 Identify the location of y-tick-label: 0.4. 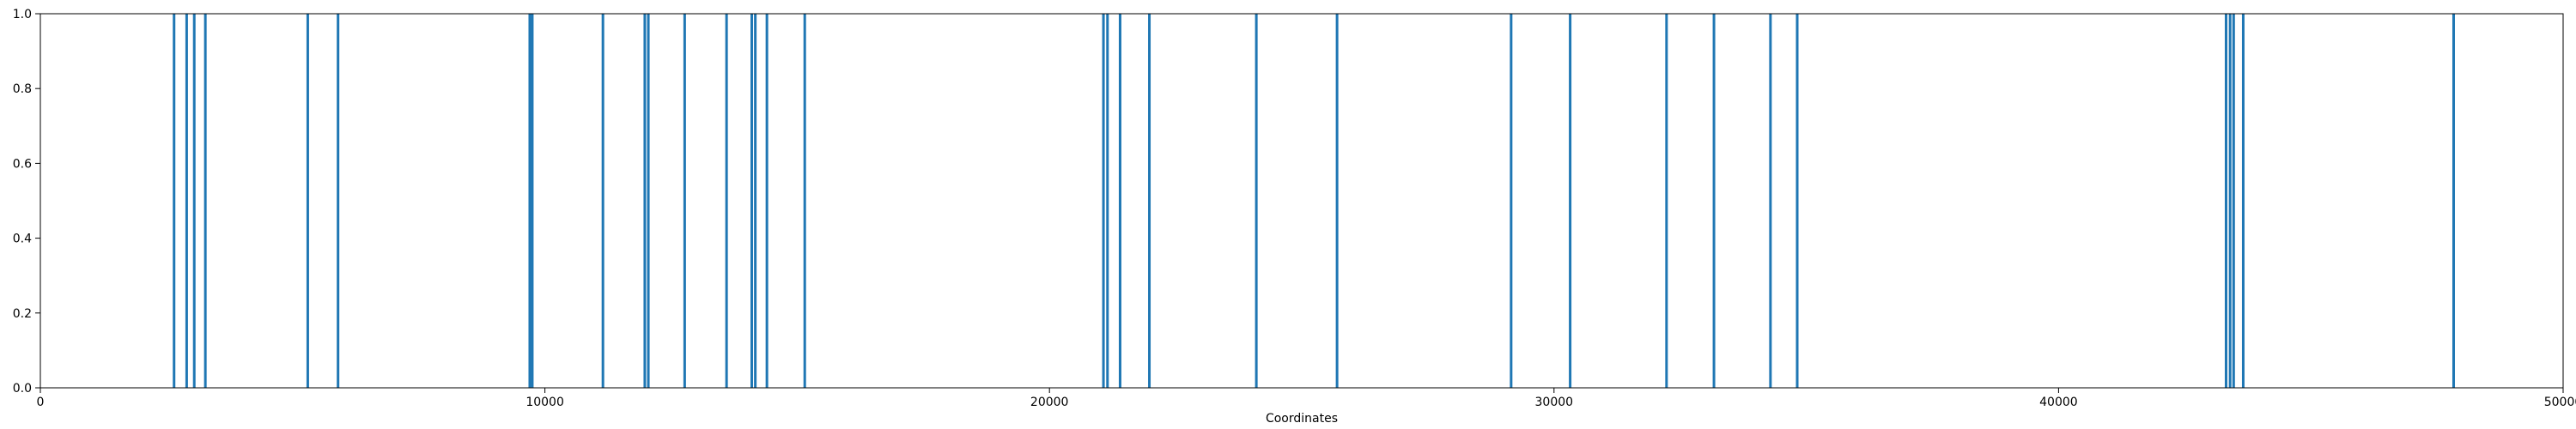
(23, 239).